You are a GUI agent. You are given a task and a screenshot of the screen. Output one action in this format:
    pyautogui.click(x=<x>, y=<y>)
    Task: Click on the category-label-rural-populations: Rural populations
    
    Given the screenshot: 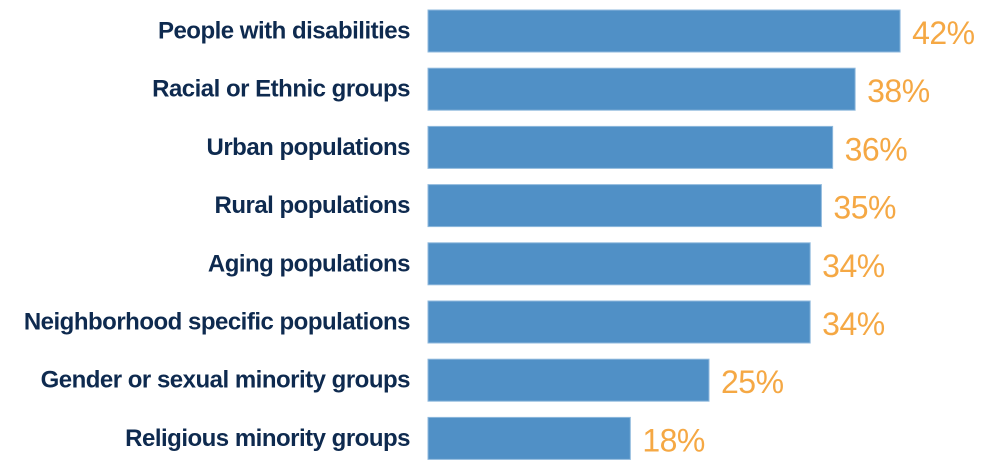 What is the action you would take?
    pyautogui.click(x=313, y=205)
    